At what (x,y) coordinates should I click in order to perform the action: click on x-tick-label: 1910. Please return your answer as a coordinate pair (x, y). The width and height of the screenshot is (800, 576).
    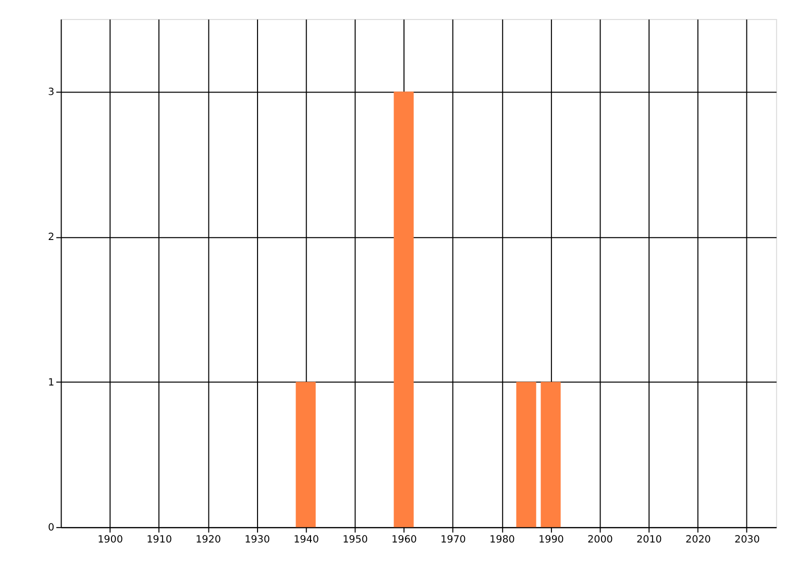
    Looking at the image, I should click on (159, 540).